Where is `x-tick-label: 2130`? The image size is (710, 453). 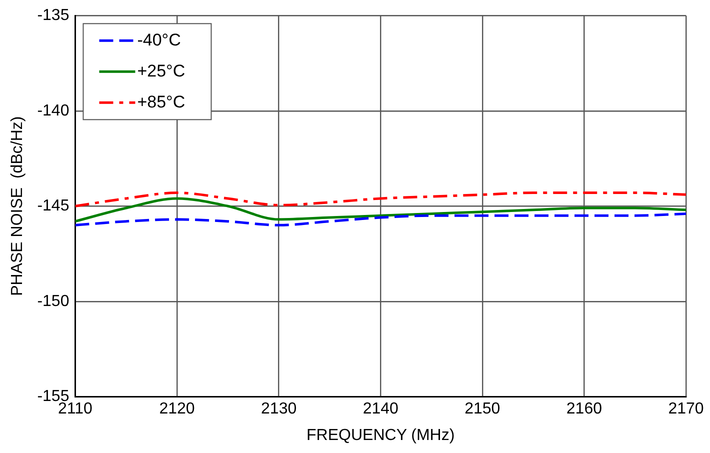
x-tick-label: 2130 is located at coordinates (279, 409).